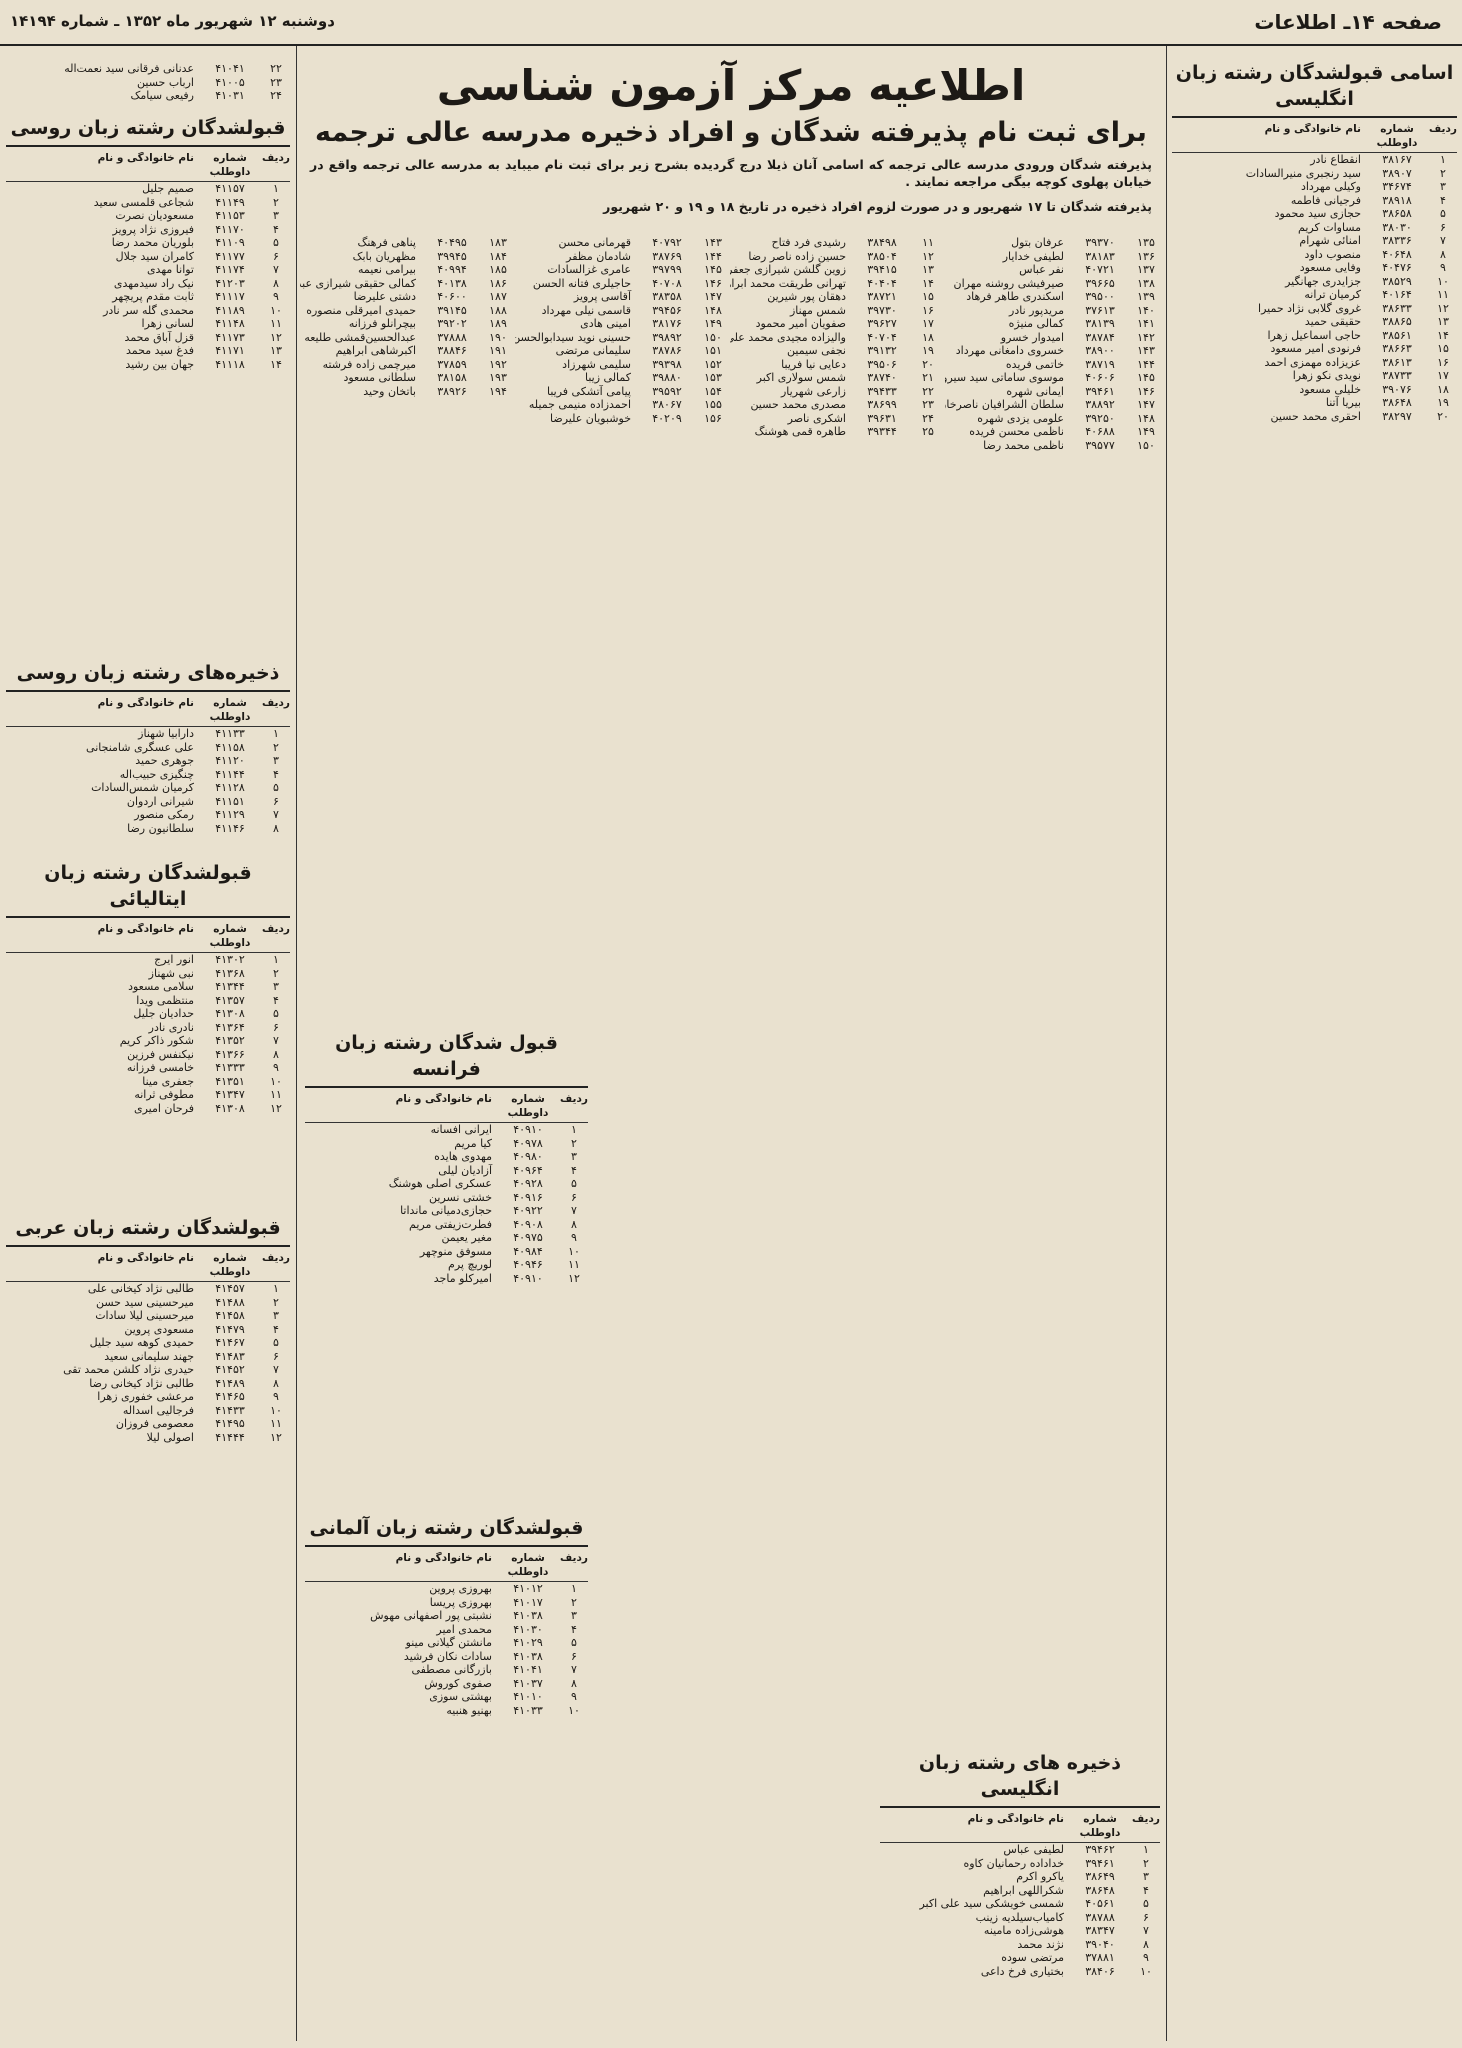 This screenshot has height=2048, width=1462. I want to click on list-row: ۲ ۴۱۳۶۸ نبی شهناز, so click(148, 974).